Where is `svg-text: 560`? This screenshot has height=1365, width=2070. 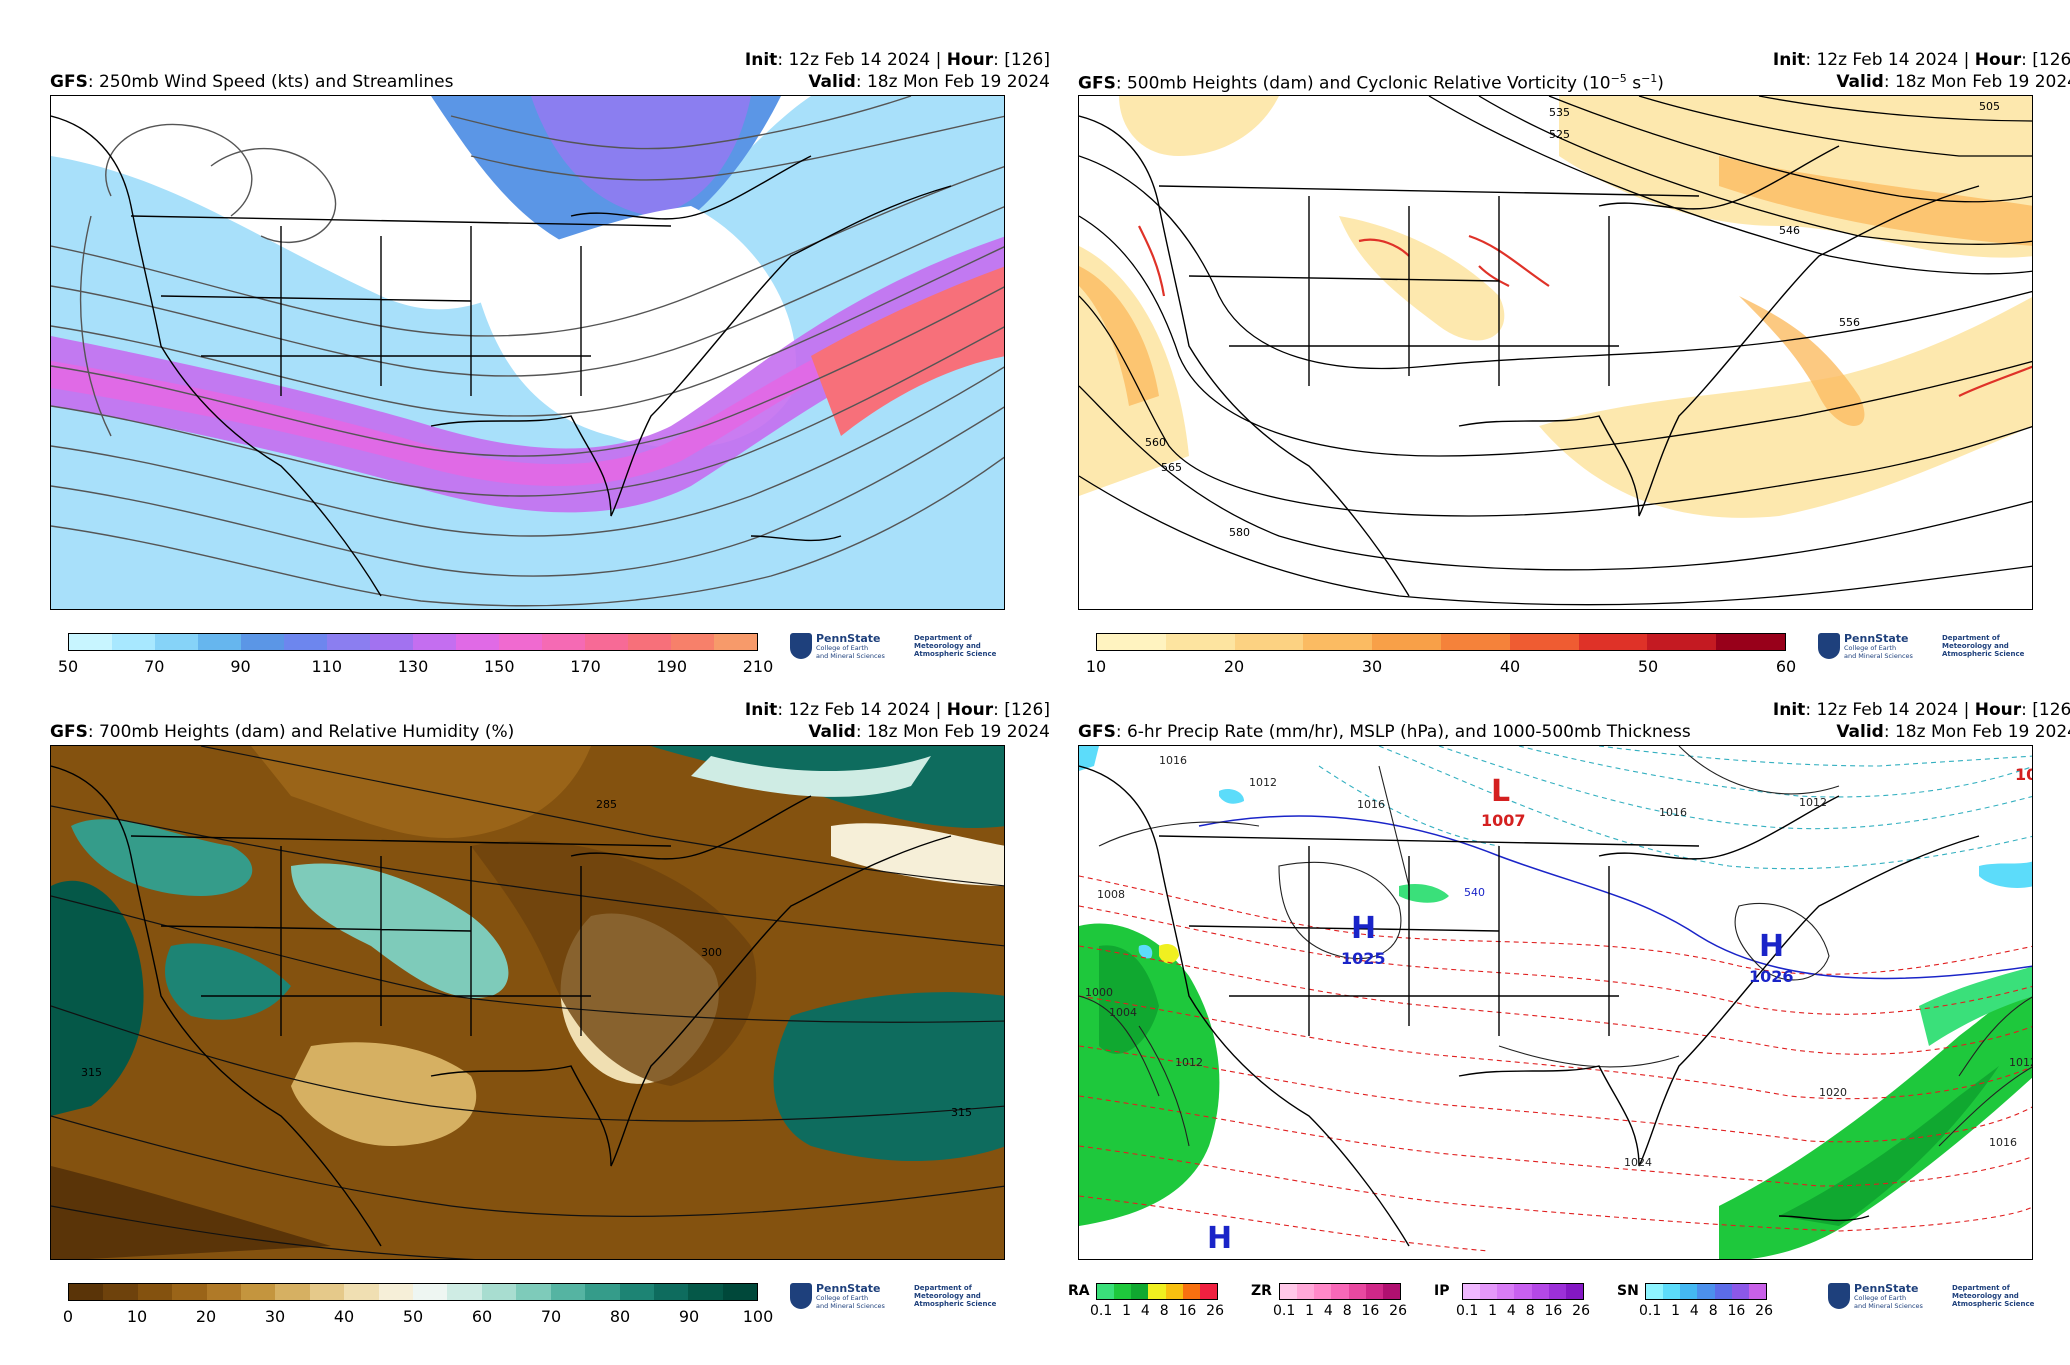 svg-text: 560 is located at coordinates (1155, 442).